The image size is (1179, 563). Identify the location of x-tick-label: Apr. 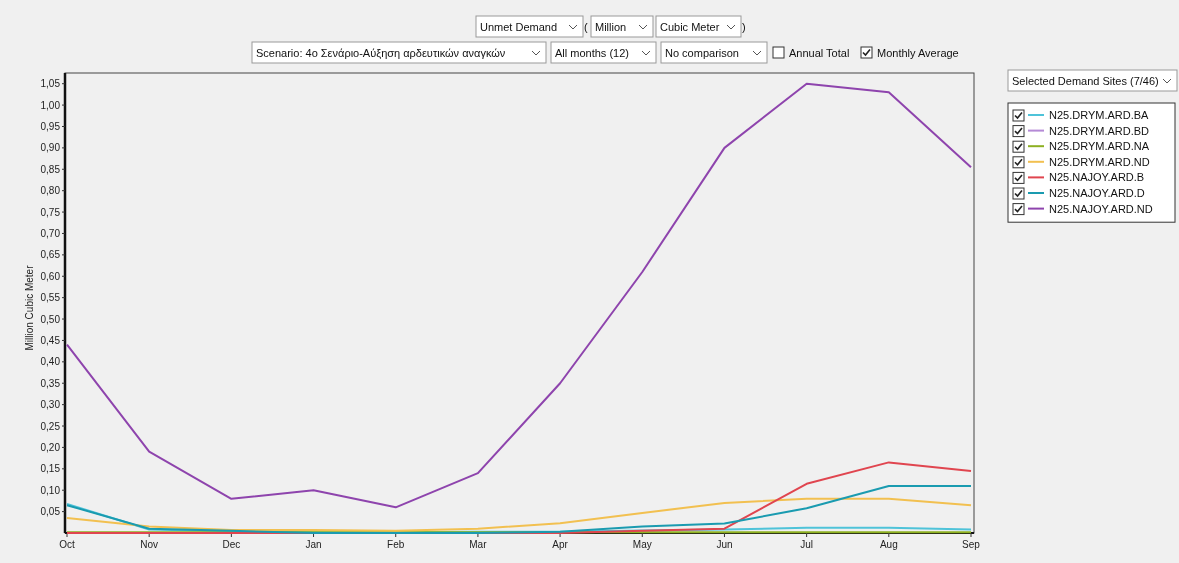
(560, 544).